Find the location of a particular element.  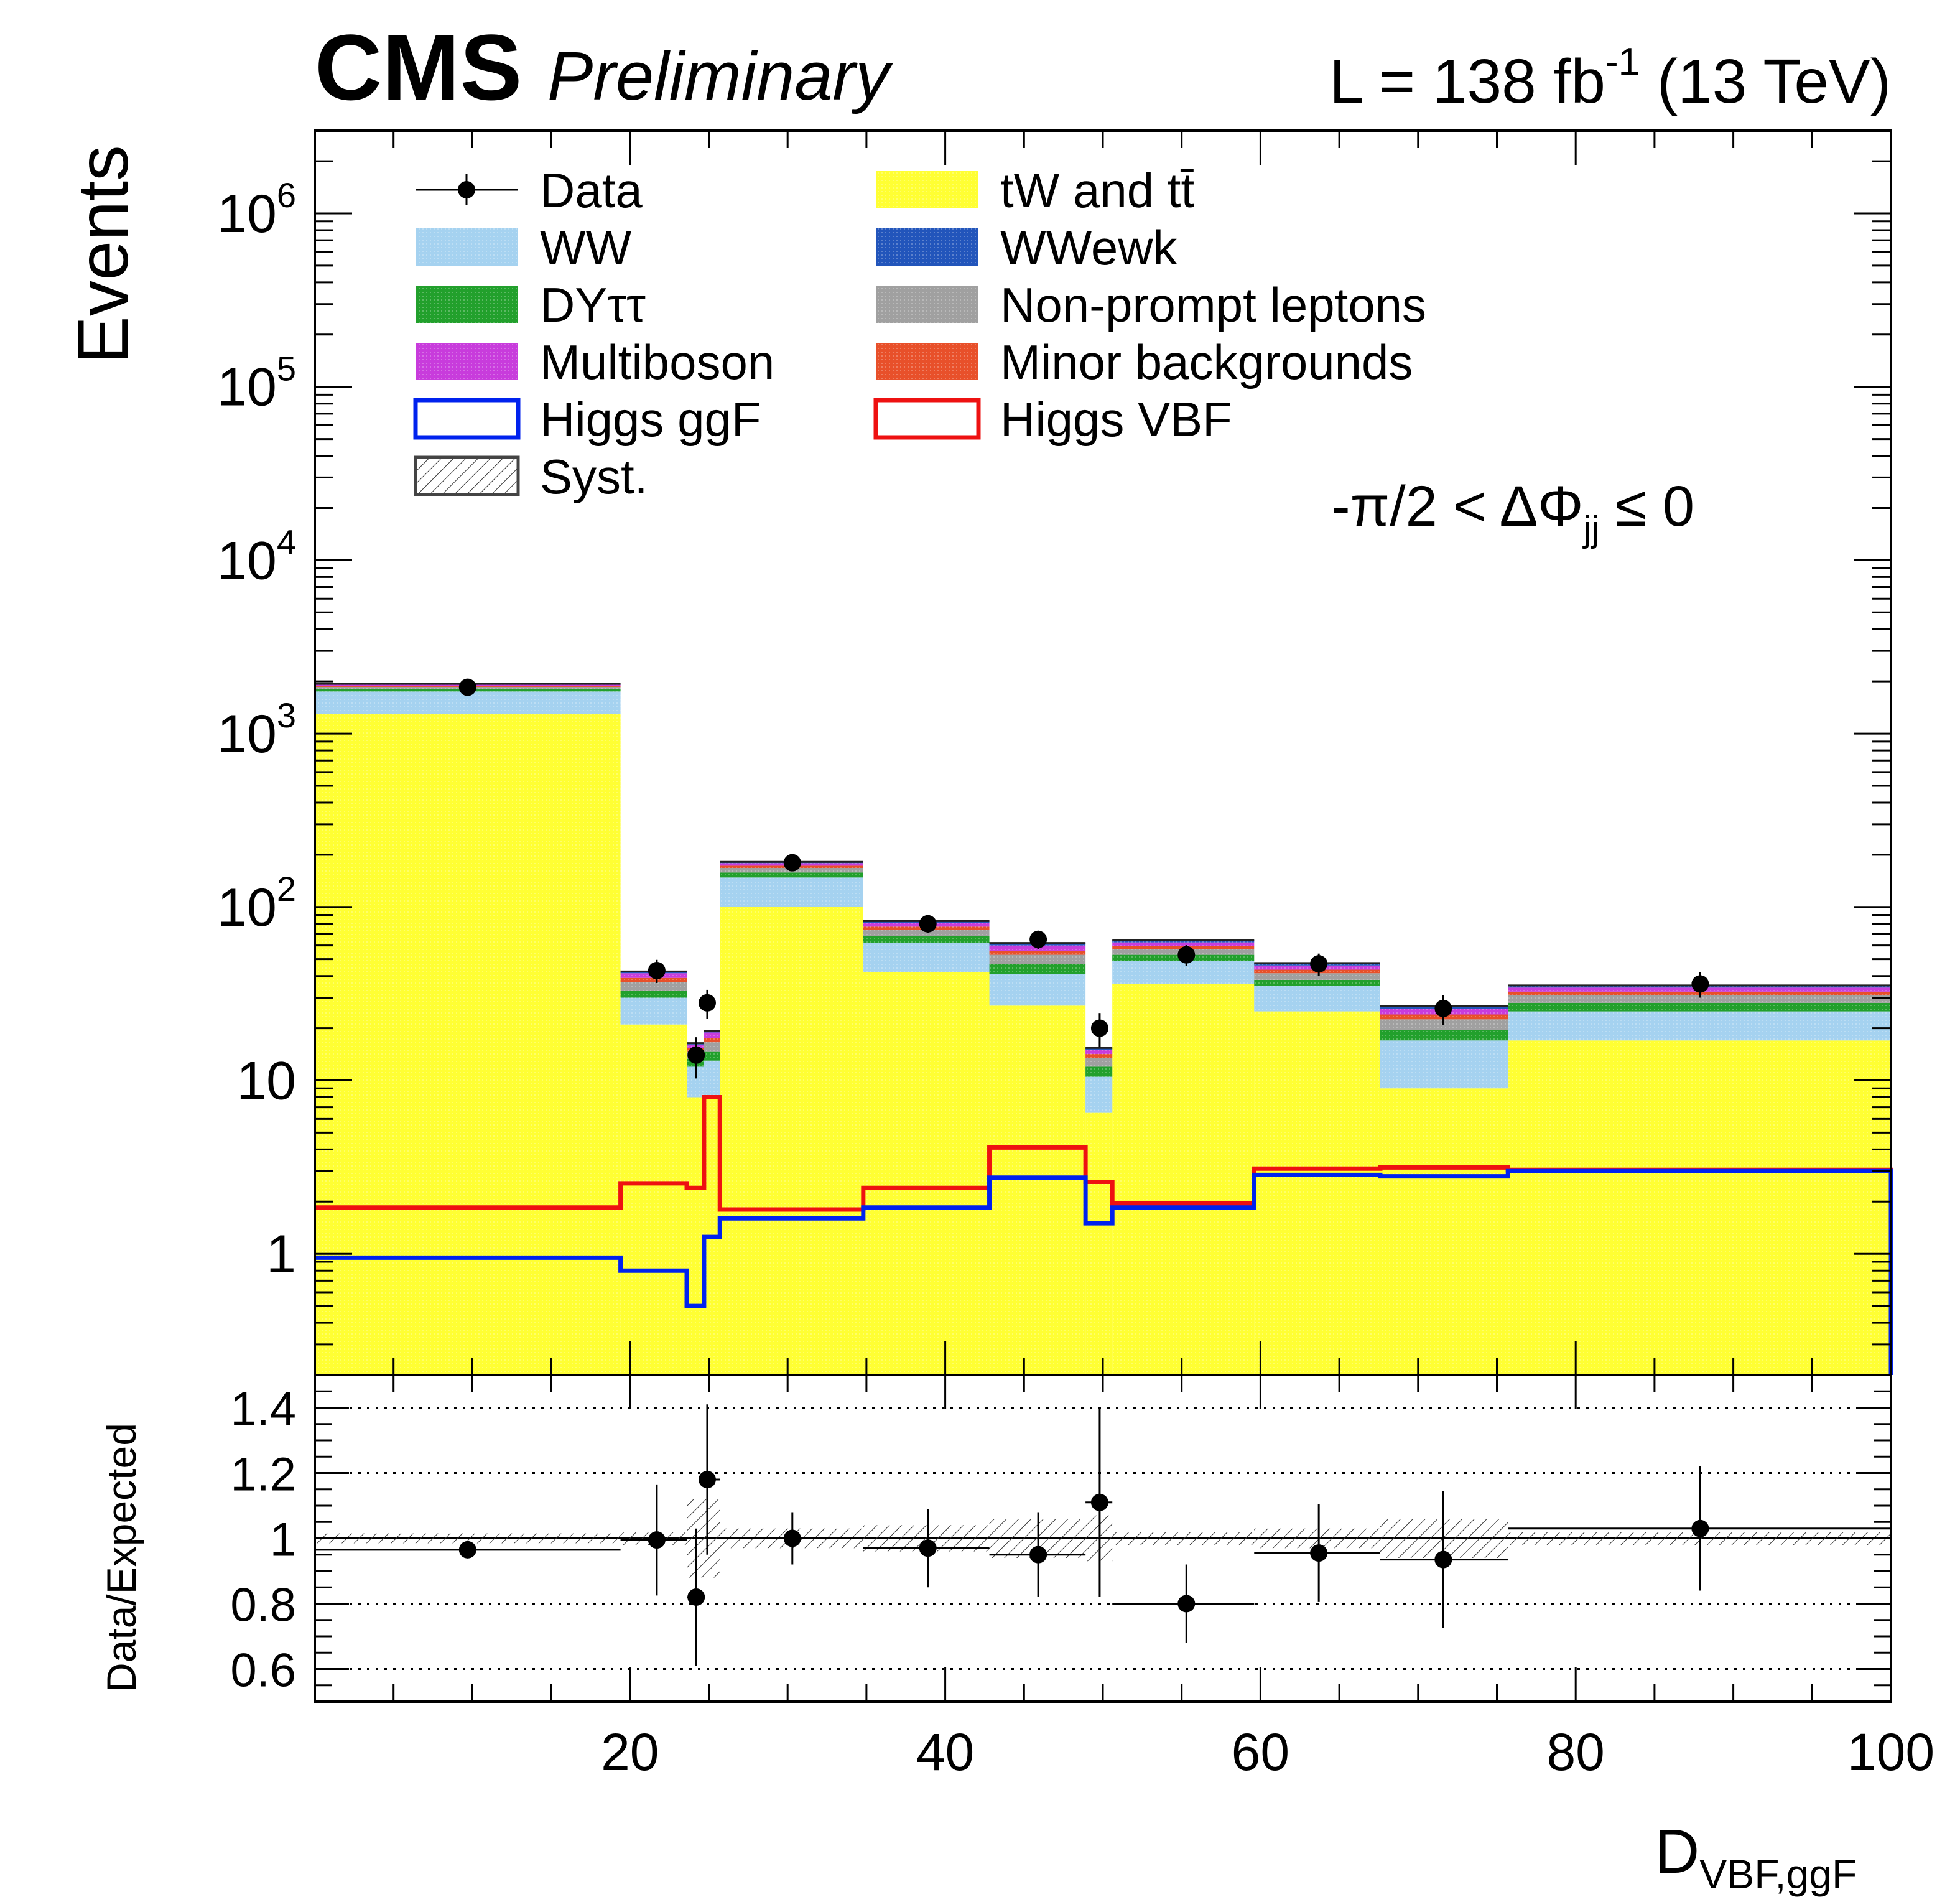

legend-entry-syst: Syst. is located at coordinates (531, 476).